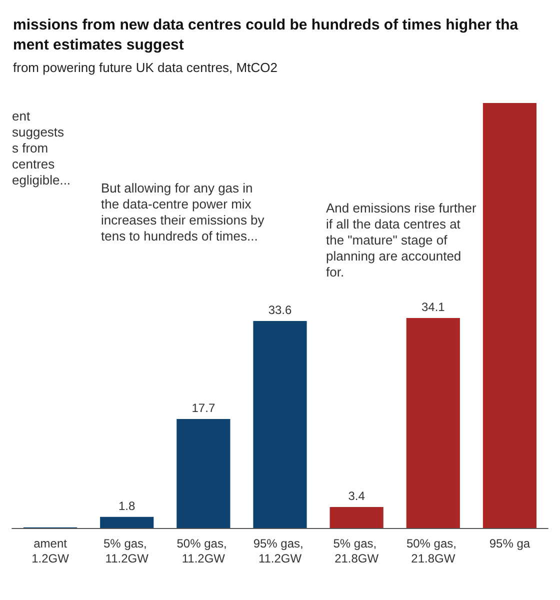 Image resolution: width=560 pixels, height=600 pixels. I want to click on x-tick-label: ament 1.2GW, so click(51, 551).